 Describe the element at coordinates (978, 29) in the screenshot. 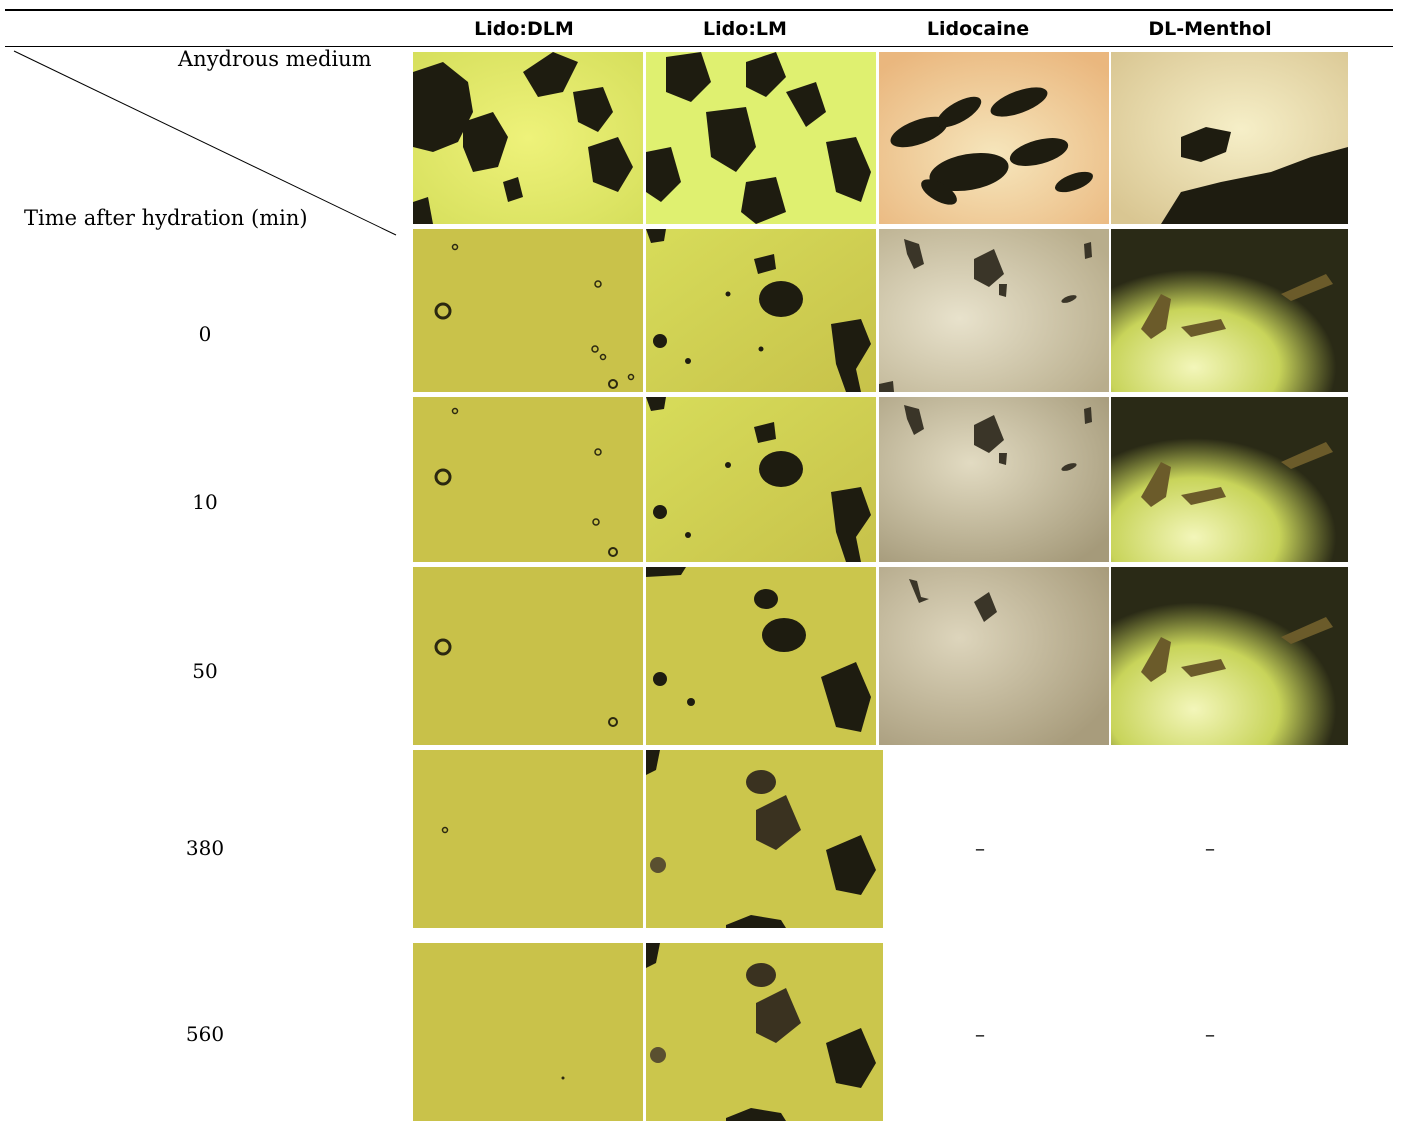

I see `col-header-lidocaine: Lidocaine` at that location.